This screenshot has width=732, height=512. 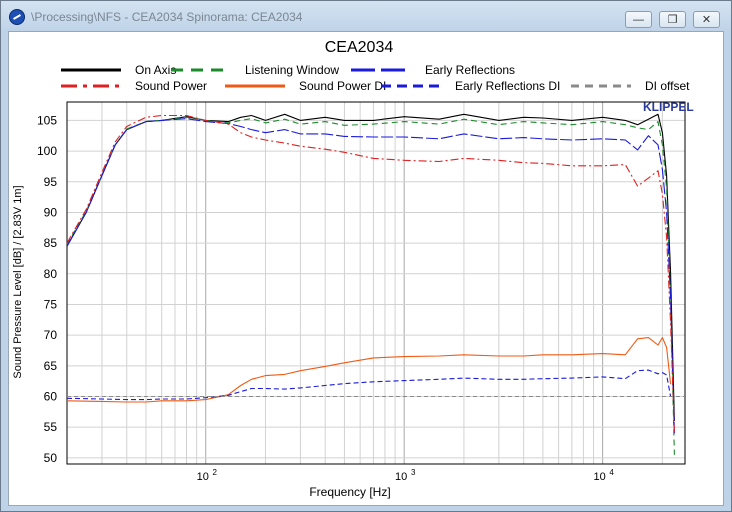 I want to click on y-tick-label: 65, so click(x=51, y=366).